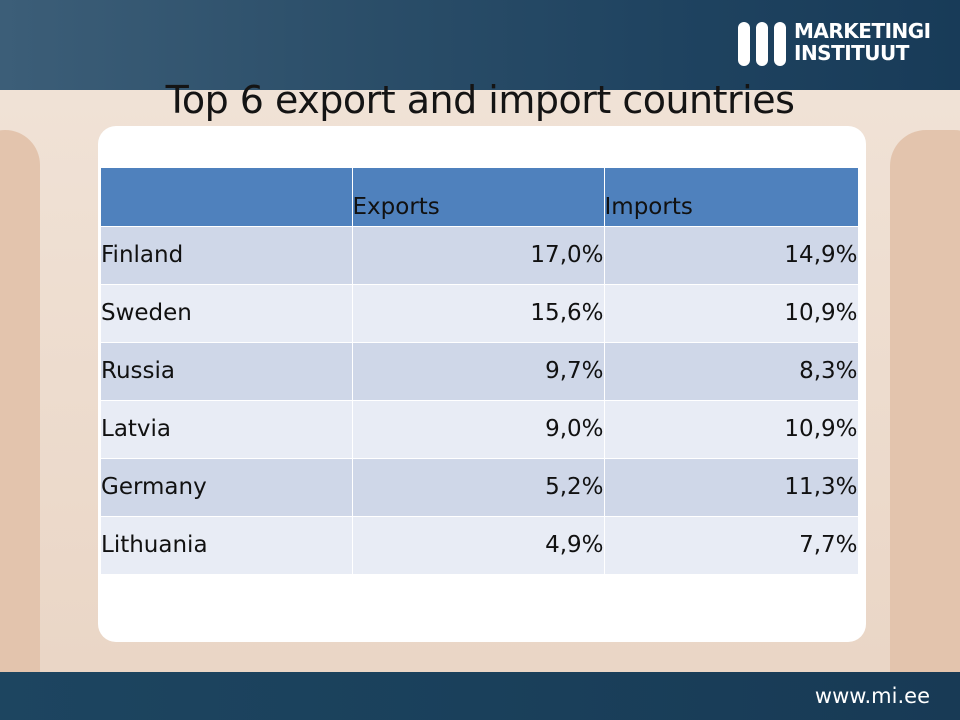  Describe the element at coordinates (851, 53) in the screenshot. I see `logo-line-2: INSTITUUT` at that location.